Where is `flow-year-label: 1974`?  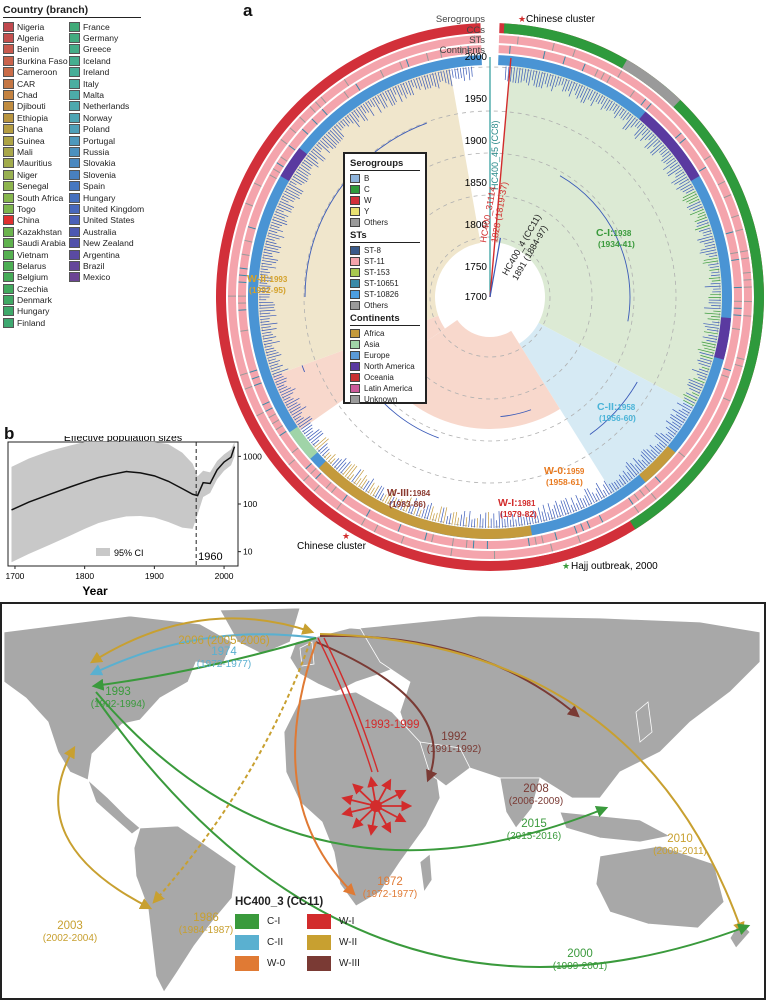
flow-year-label: 1974 is located at coordinates (224, 652).